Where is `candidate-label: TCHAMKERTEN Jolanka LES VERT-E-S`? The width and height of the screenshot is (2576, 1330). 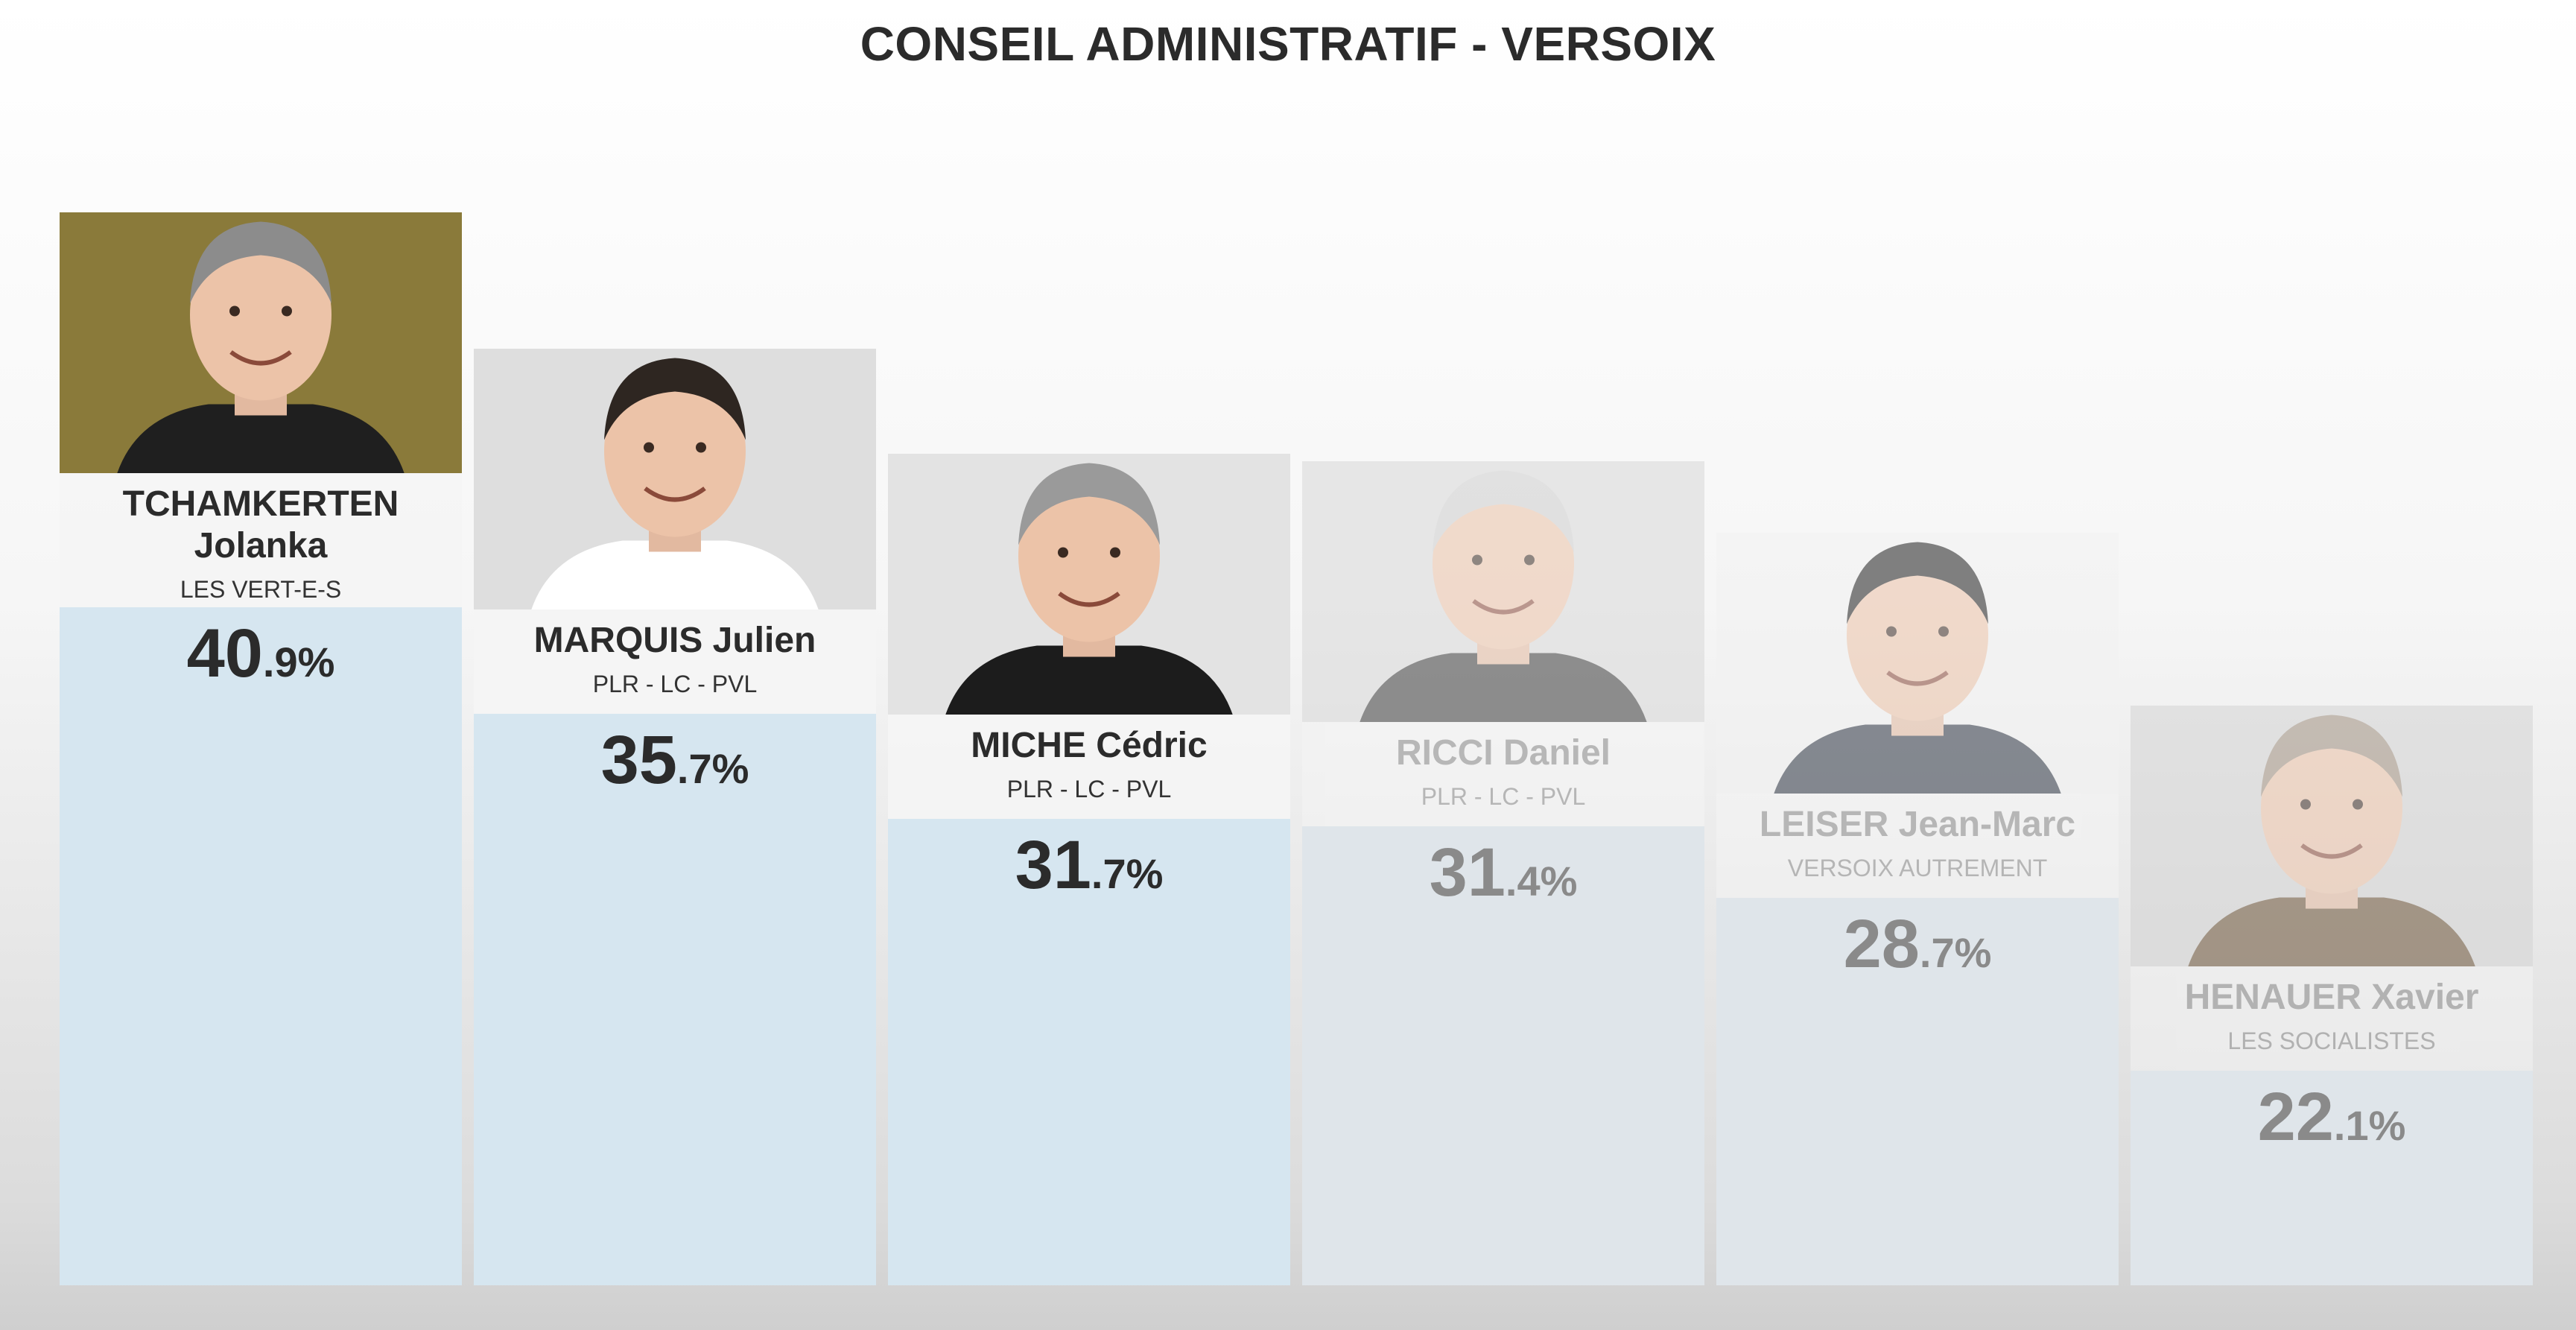
candidate-label: TCHAMKERTEN Jolanka LES VERT-E-S is located at coordinates (261, 540).